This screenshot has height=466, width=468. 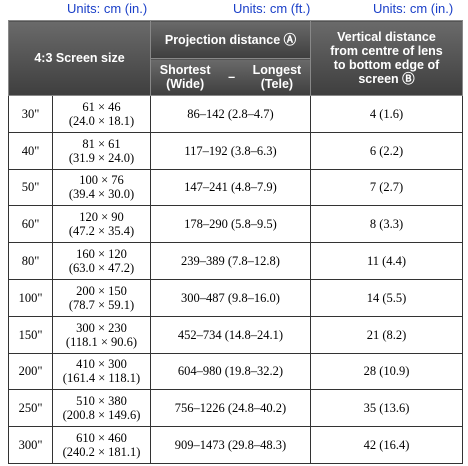 I want to click on screen-size: 300", so click(x=30, y=445).